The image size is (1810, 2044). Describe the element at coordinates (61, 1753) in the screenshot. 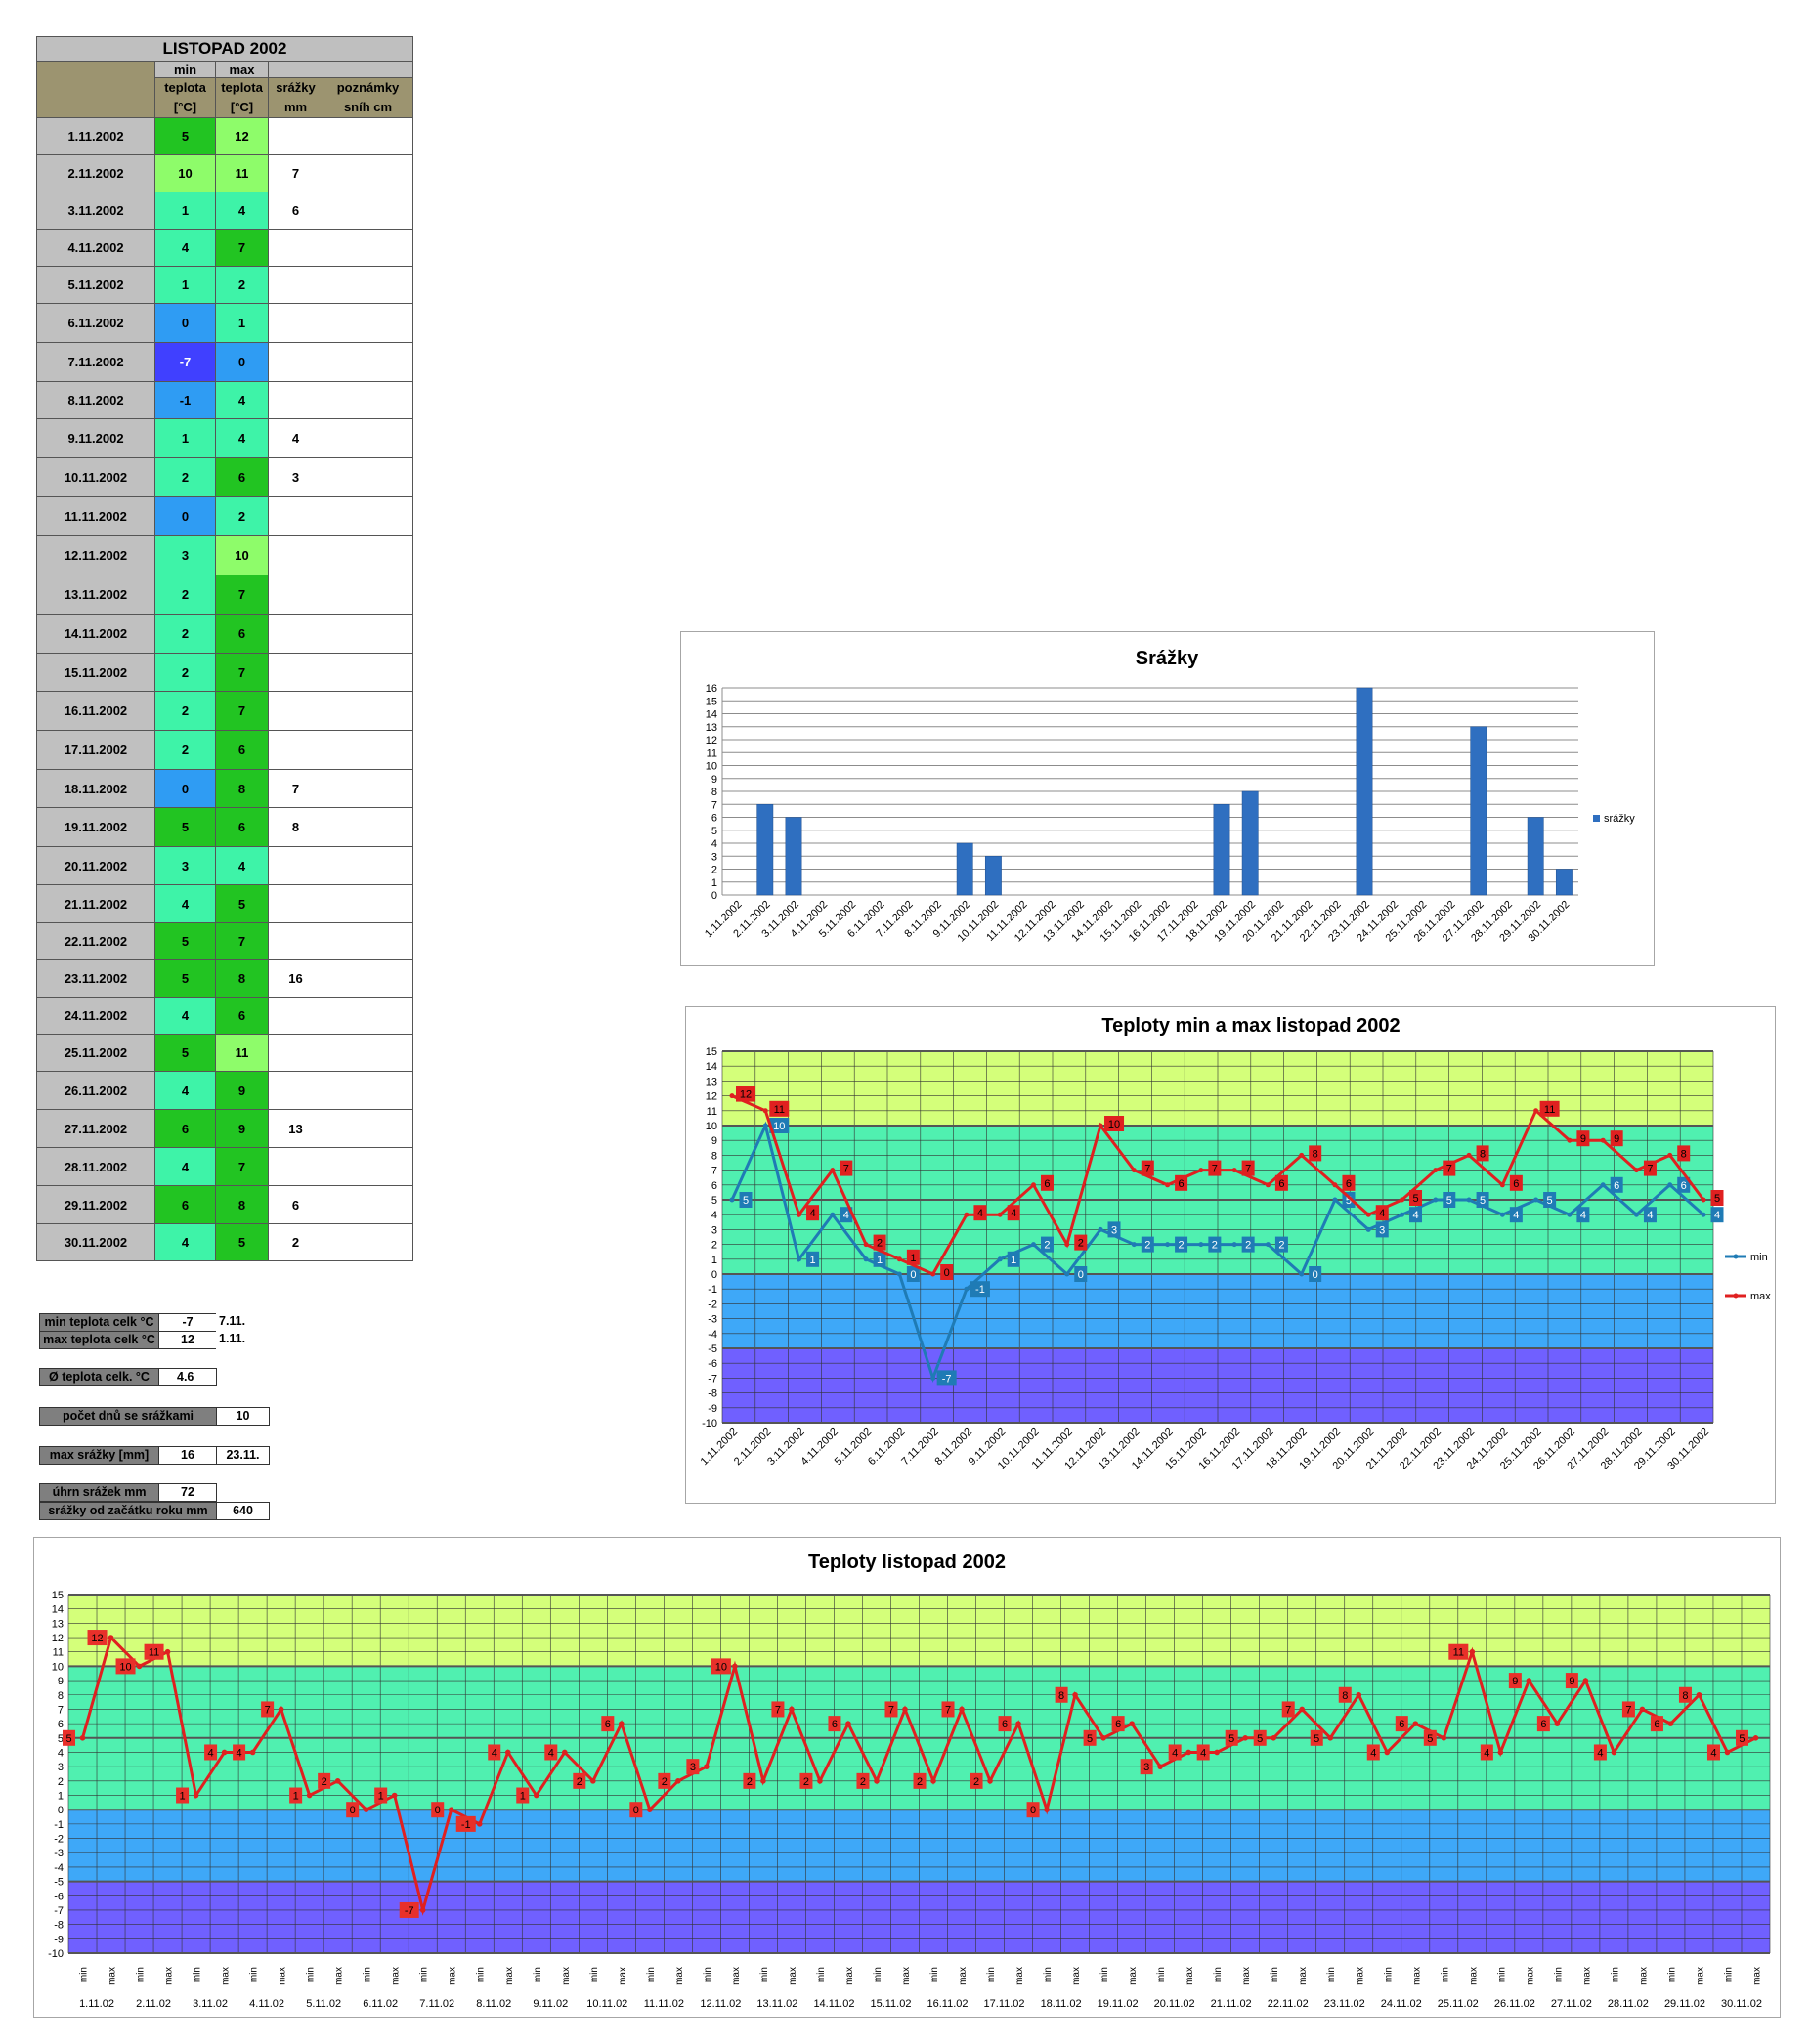

I see `y-tick-label: 4` at that location.